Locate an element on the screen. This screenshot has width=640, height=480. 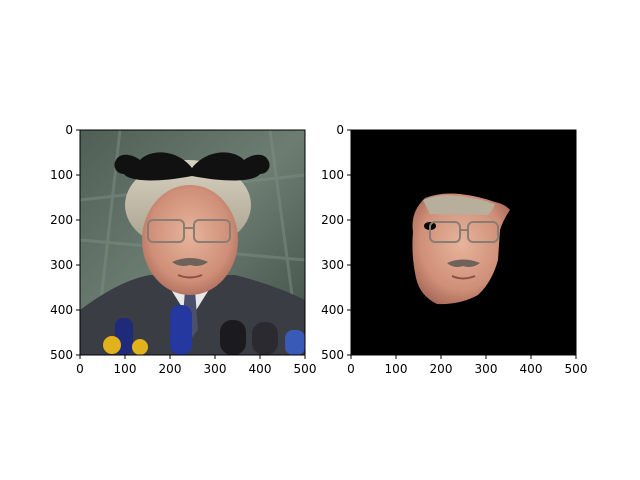
right-y-tick-label: 100 is located at coordinates (332, 175).